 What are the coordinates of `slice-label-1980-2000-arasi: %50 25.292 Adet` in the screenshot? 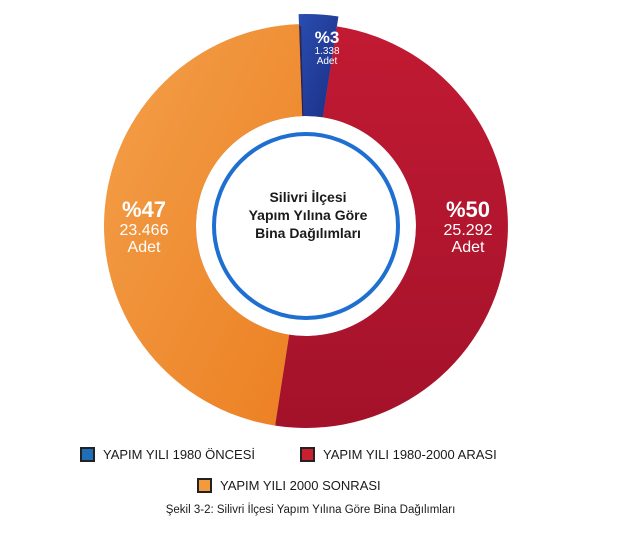 It's located at (468, 227).